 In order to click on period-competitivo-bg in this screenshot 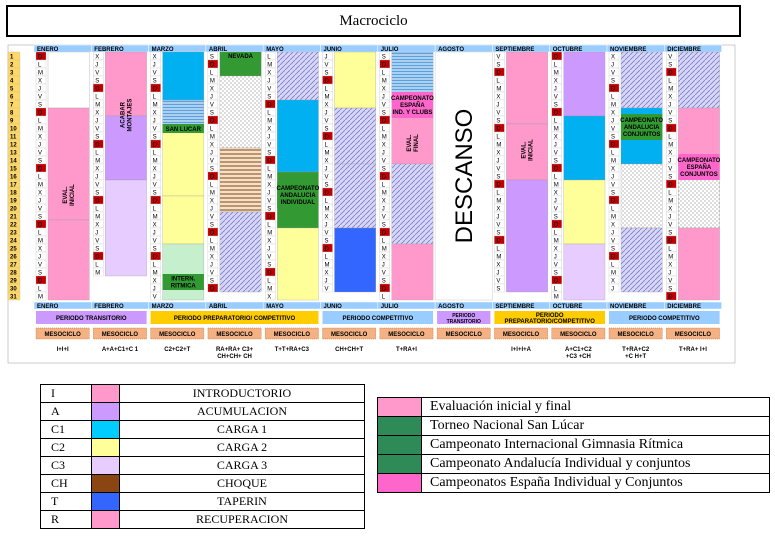, I will do `click(378, 317)`.